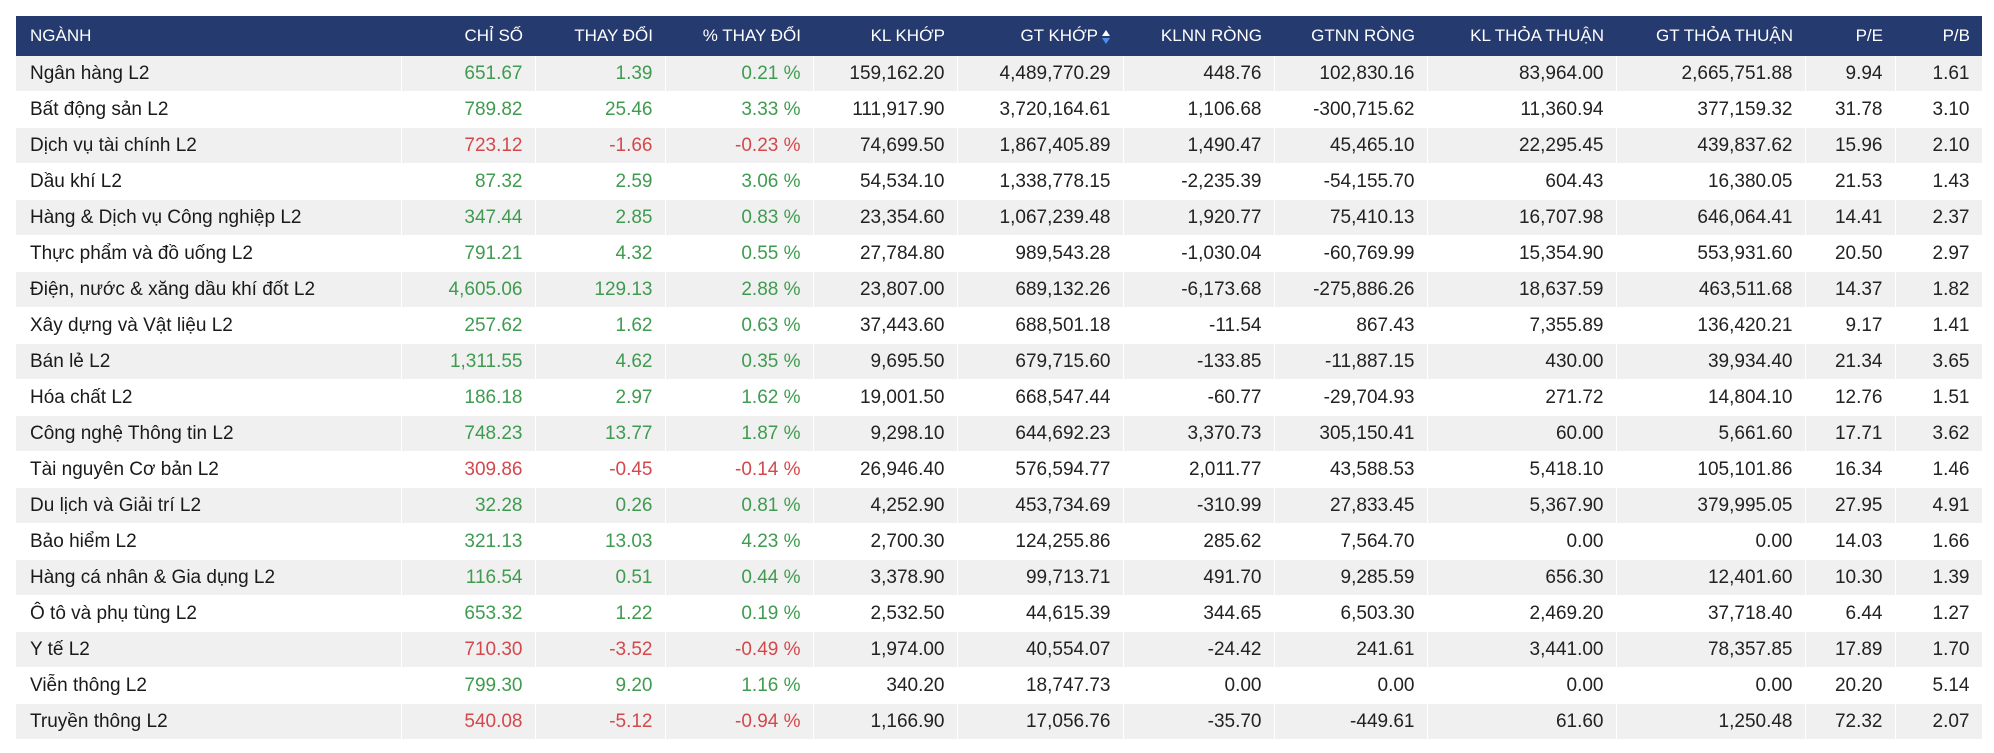  I want to click on cell-sector-name: Bán lẻ L2, so click(209, 361).